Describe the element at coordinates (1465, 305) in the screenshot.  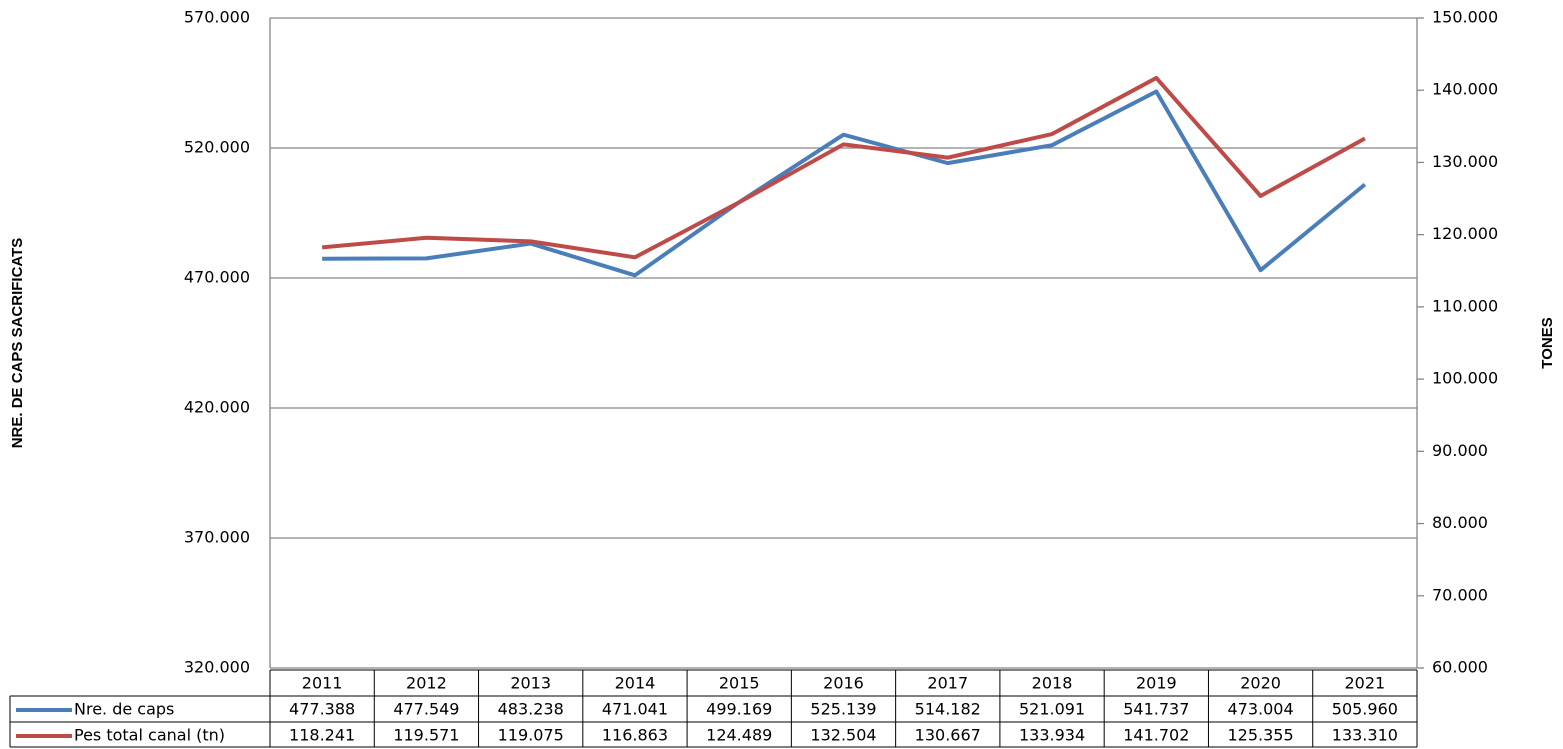
I see `y2-tick-label: 110.000` at that location.